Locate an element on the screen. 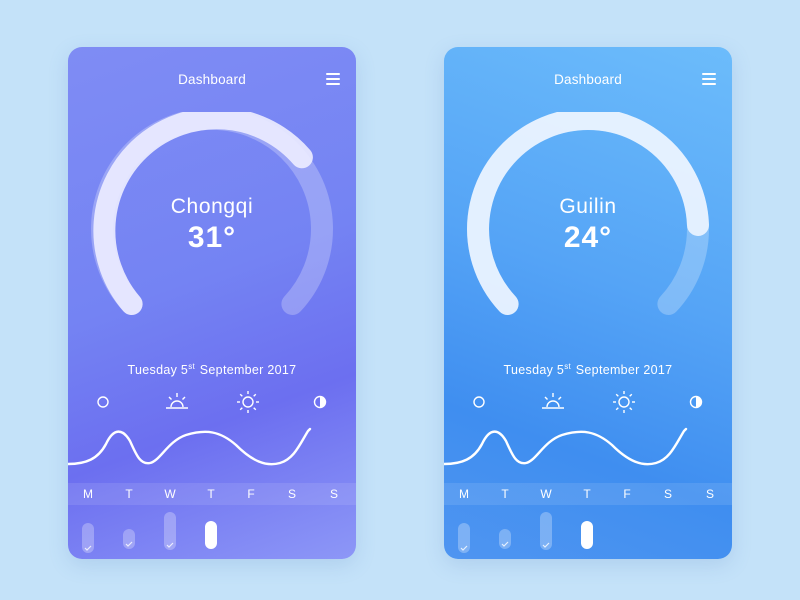 The height and width of the screenshot is (600, 800). city-name: Chongqi is located at coordinates (212, 206).